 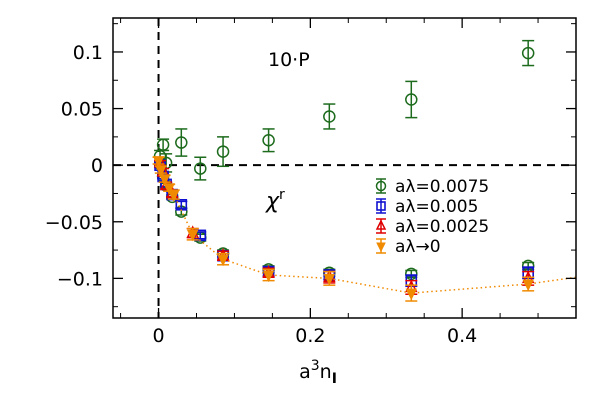 I want to click on annotation-chi: χ, so click(x=272, y=201).